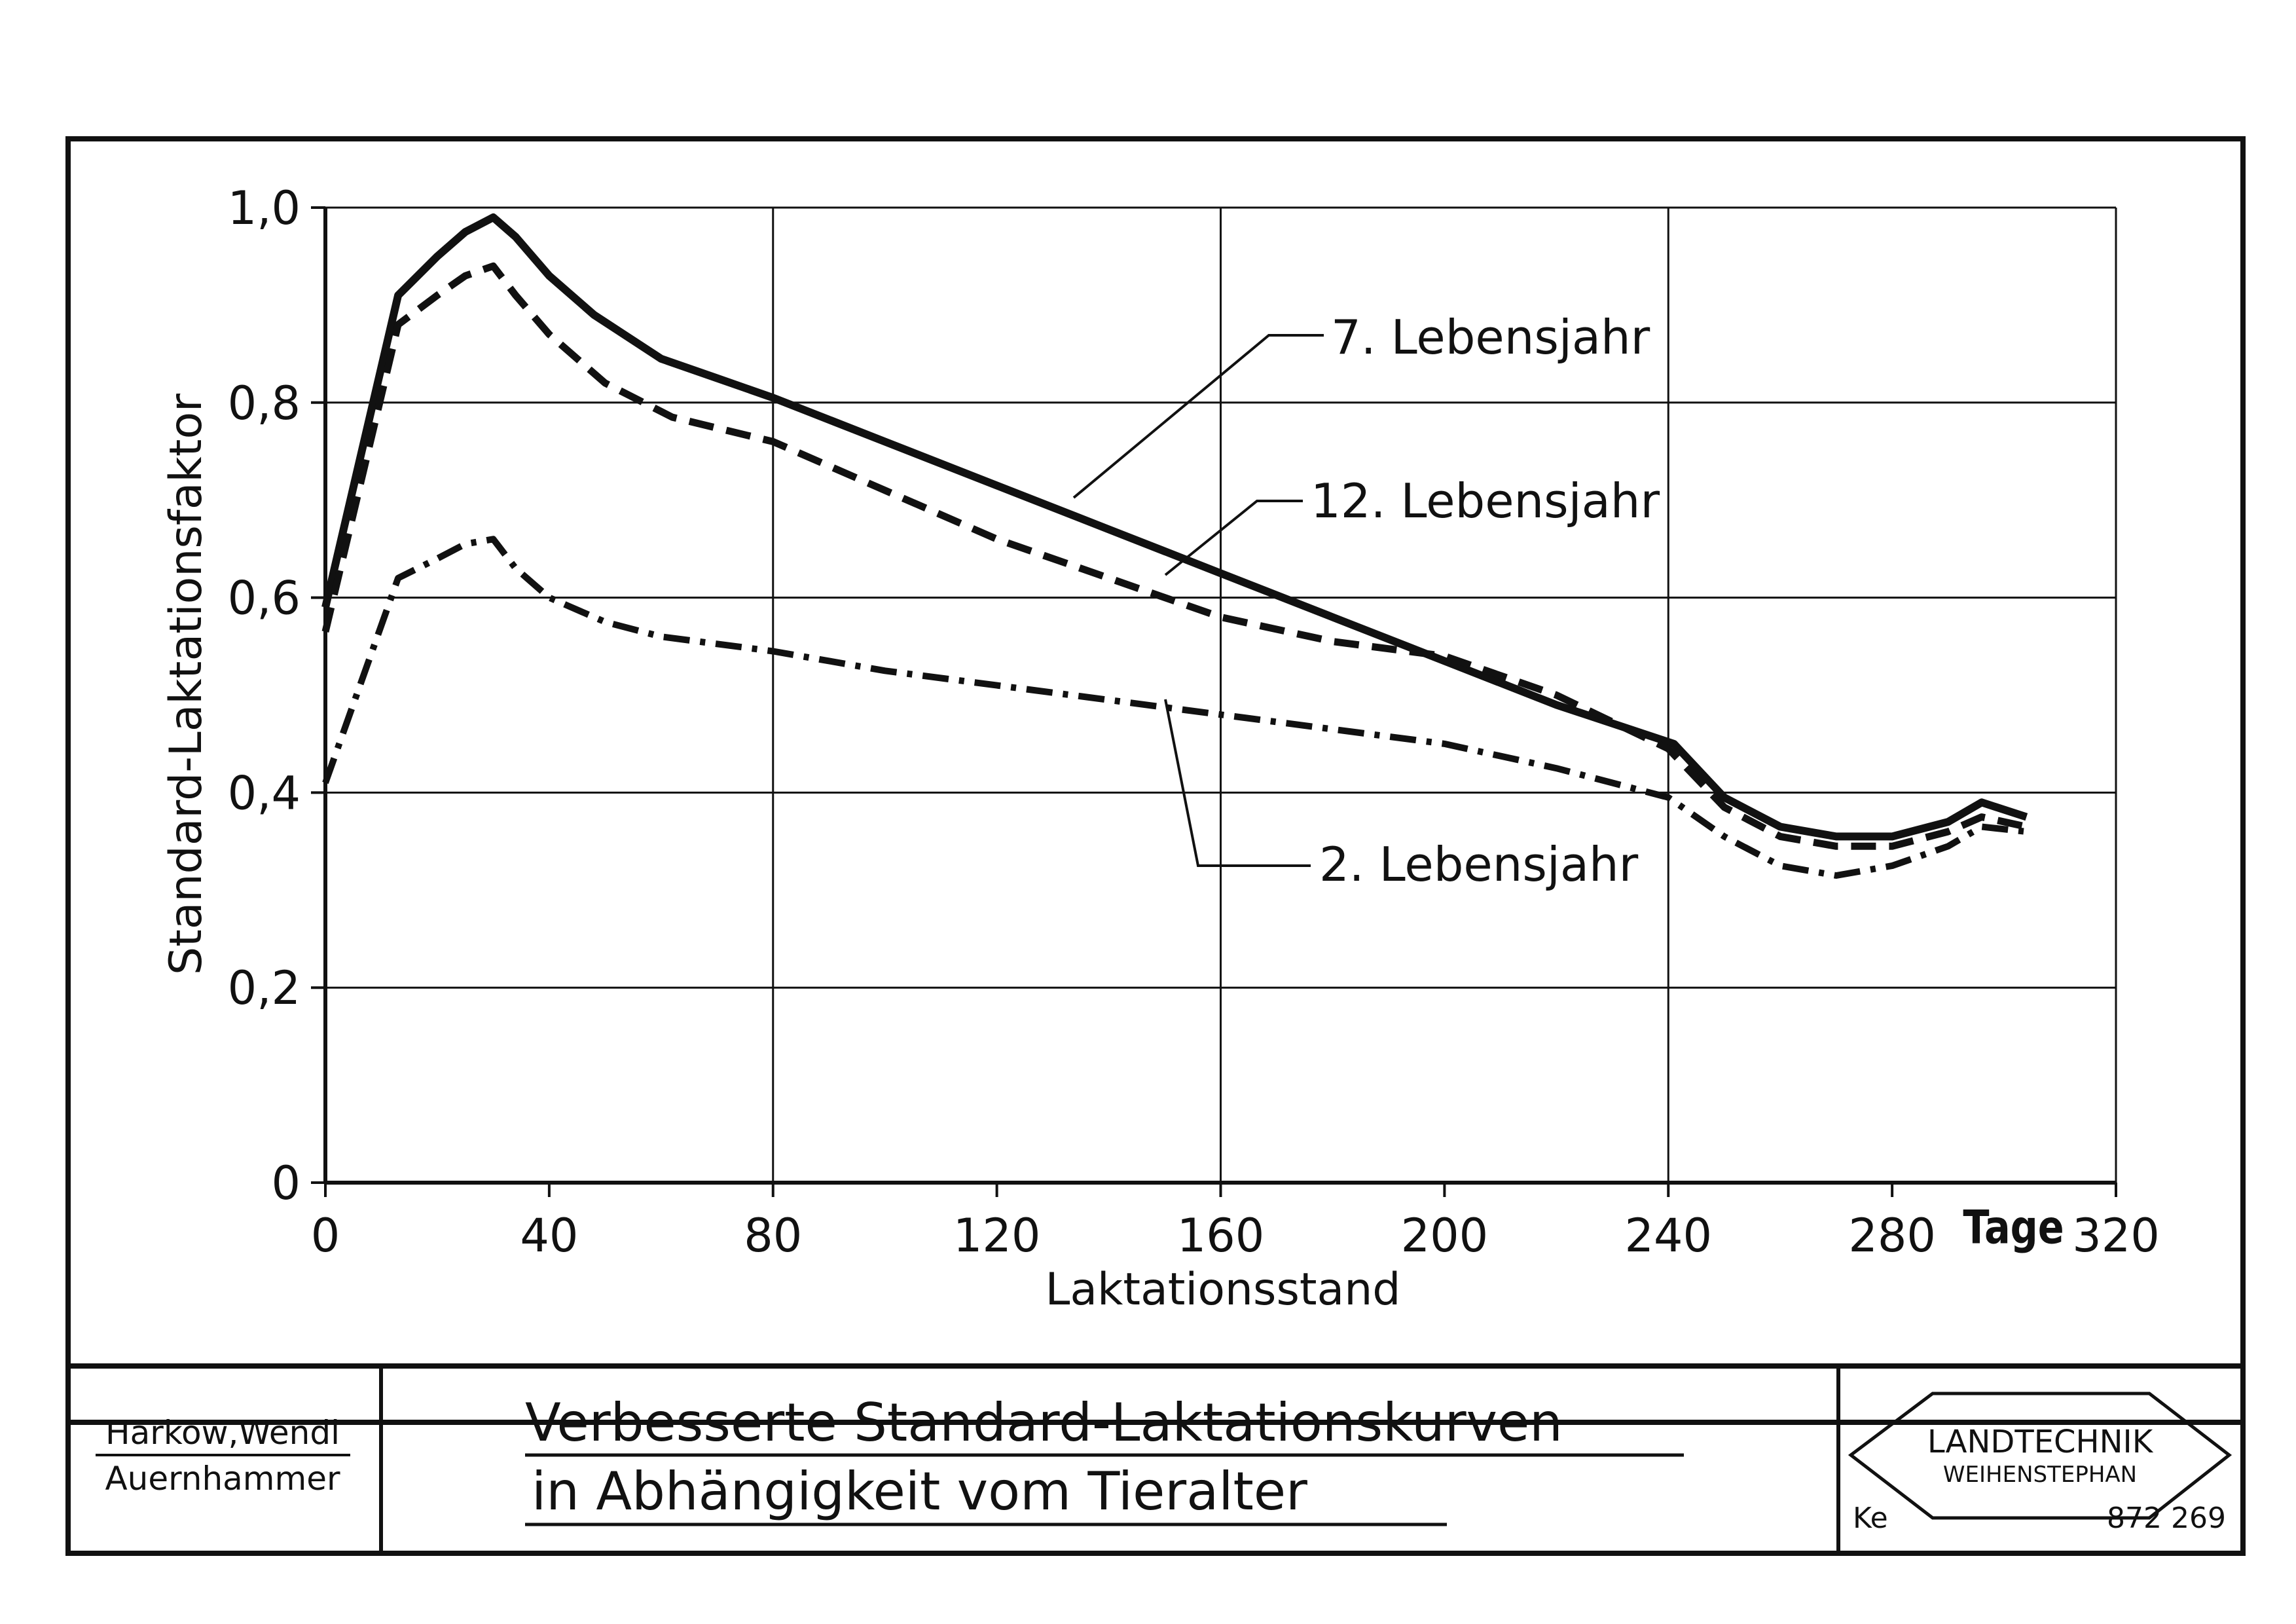 The image size is (2296, 1624). I want to click on drawing-title-line-1: Verbesserte Standard-Laktationskurven, so click(1044, 1422).